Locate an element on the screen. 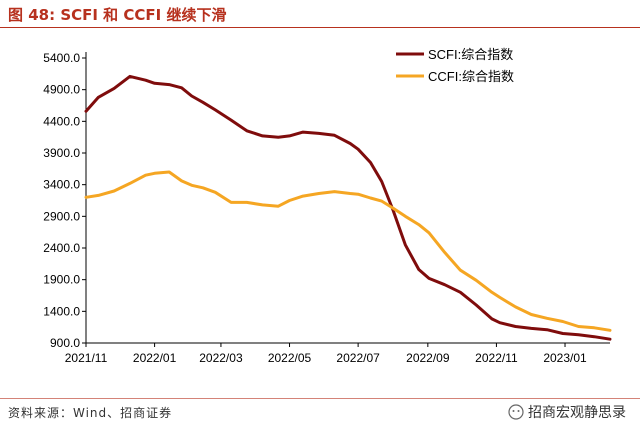  x-tick-label: 2022/01 is located at coordinates (155, 358).